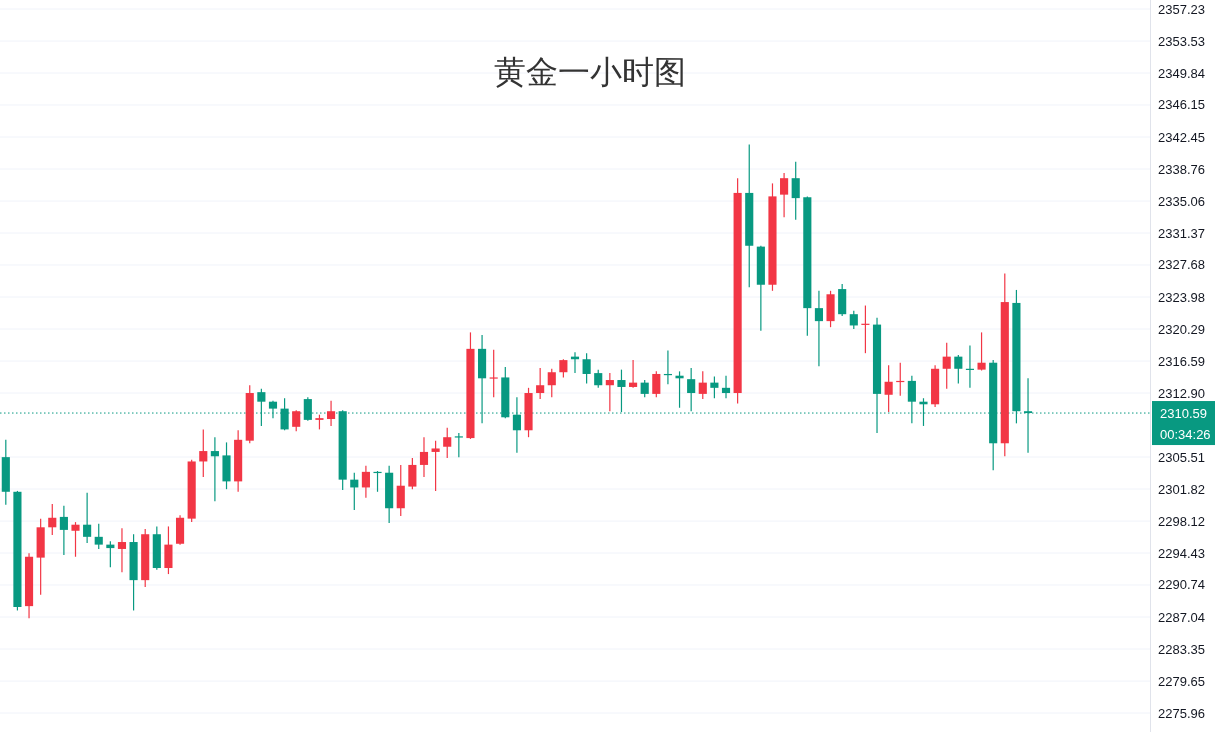 The height and width of the screenshot is (732, 1215). I want to click on y-tick-label: 2349.84, so click(1181, 73).